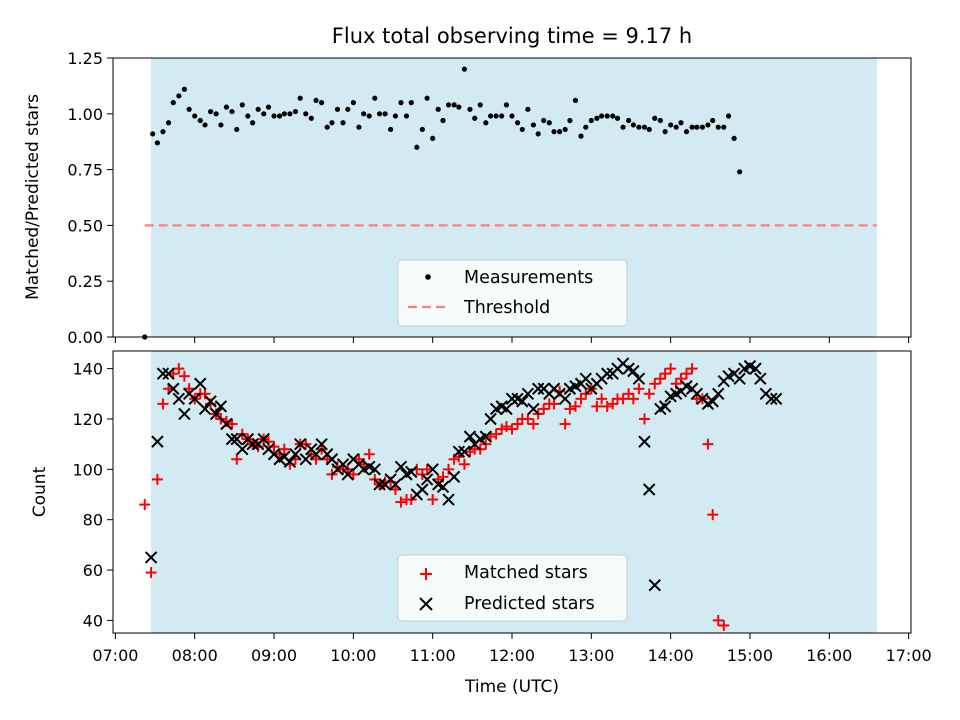 This screenshot has width=960, height=720. I want to click on bottom-y-tick-label: 80, so click(93, 520).